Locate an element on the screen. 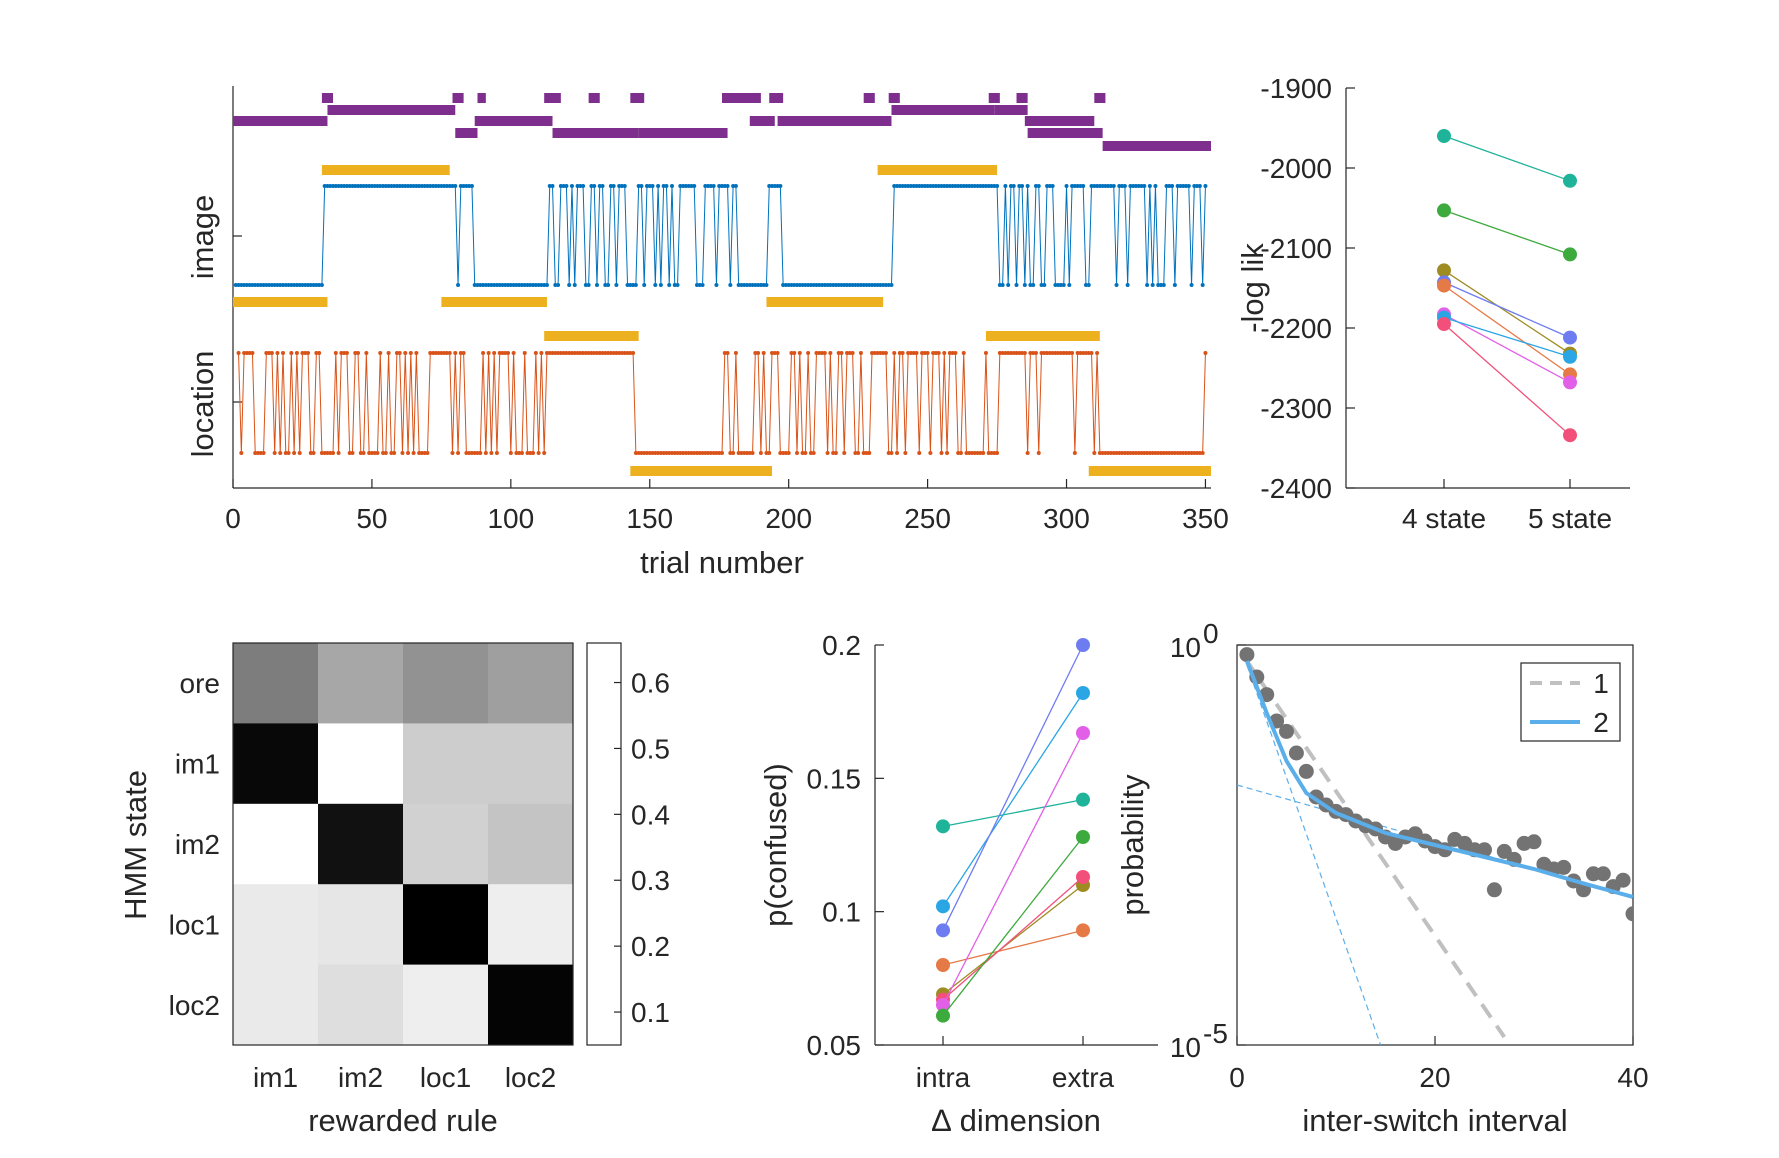  x-axis-label: ∆ dimension is located at coordinates (1016, 1120).